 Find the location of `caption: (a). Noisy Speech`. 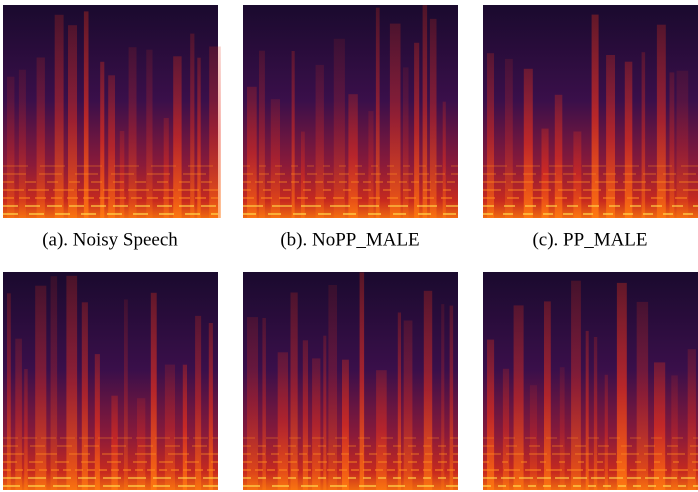

caption: (a). Noisy Speech is located at coordinates (110, 239).